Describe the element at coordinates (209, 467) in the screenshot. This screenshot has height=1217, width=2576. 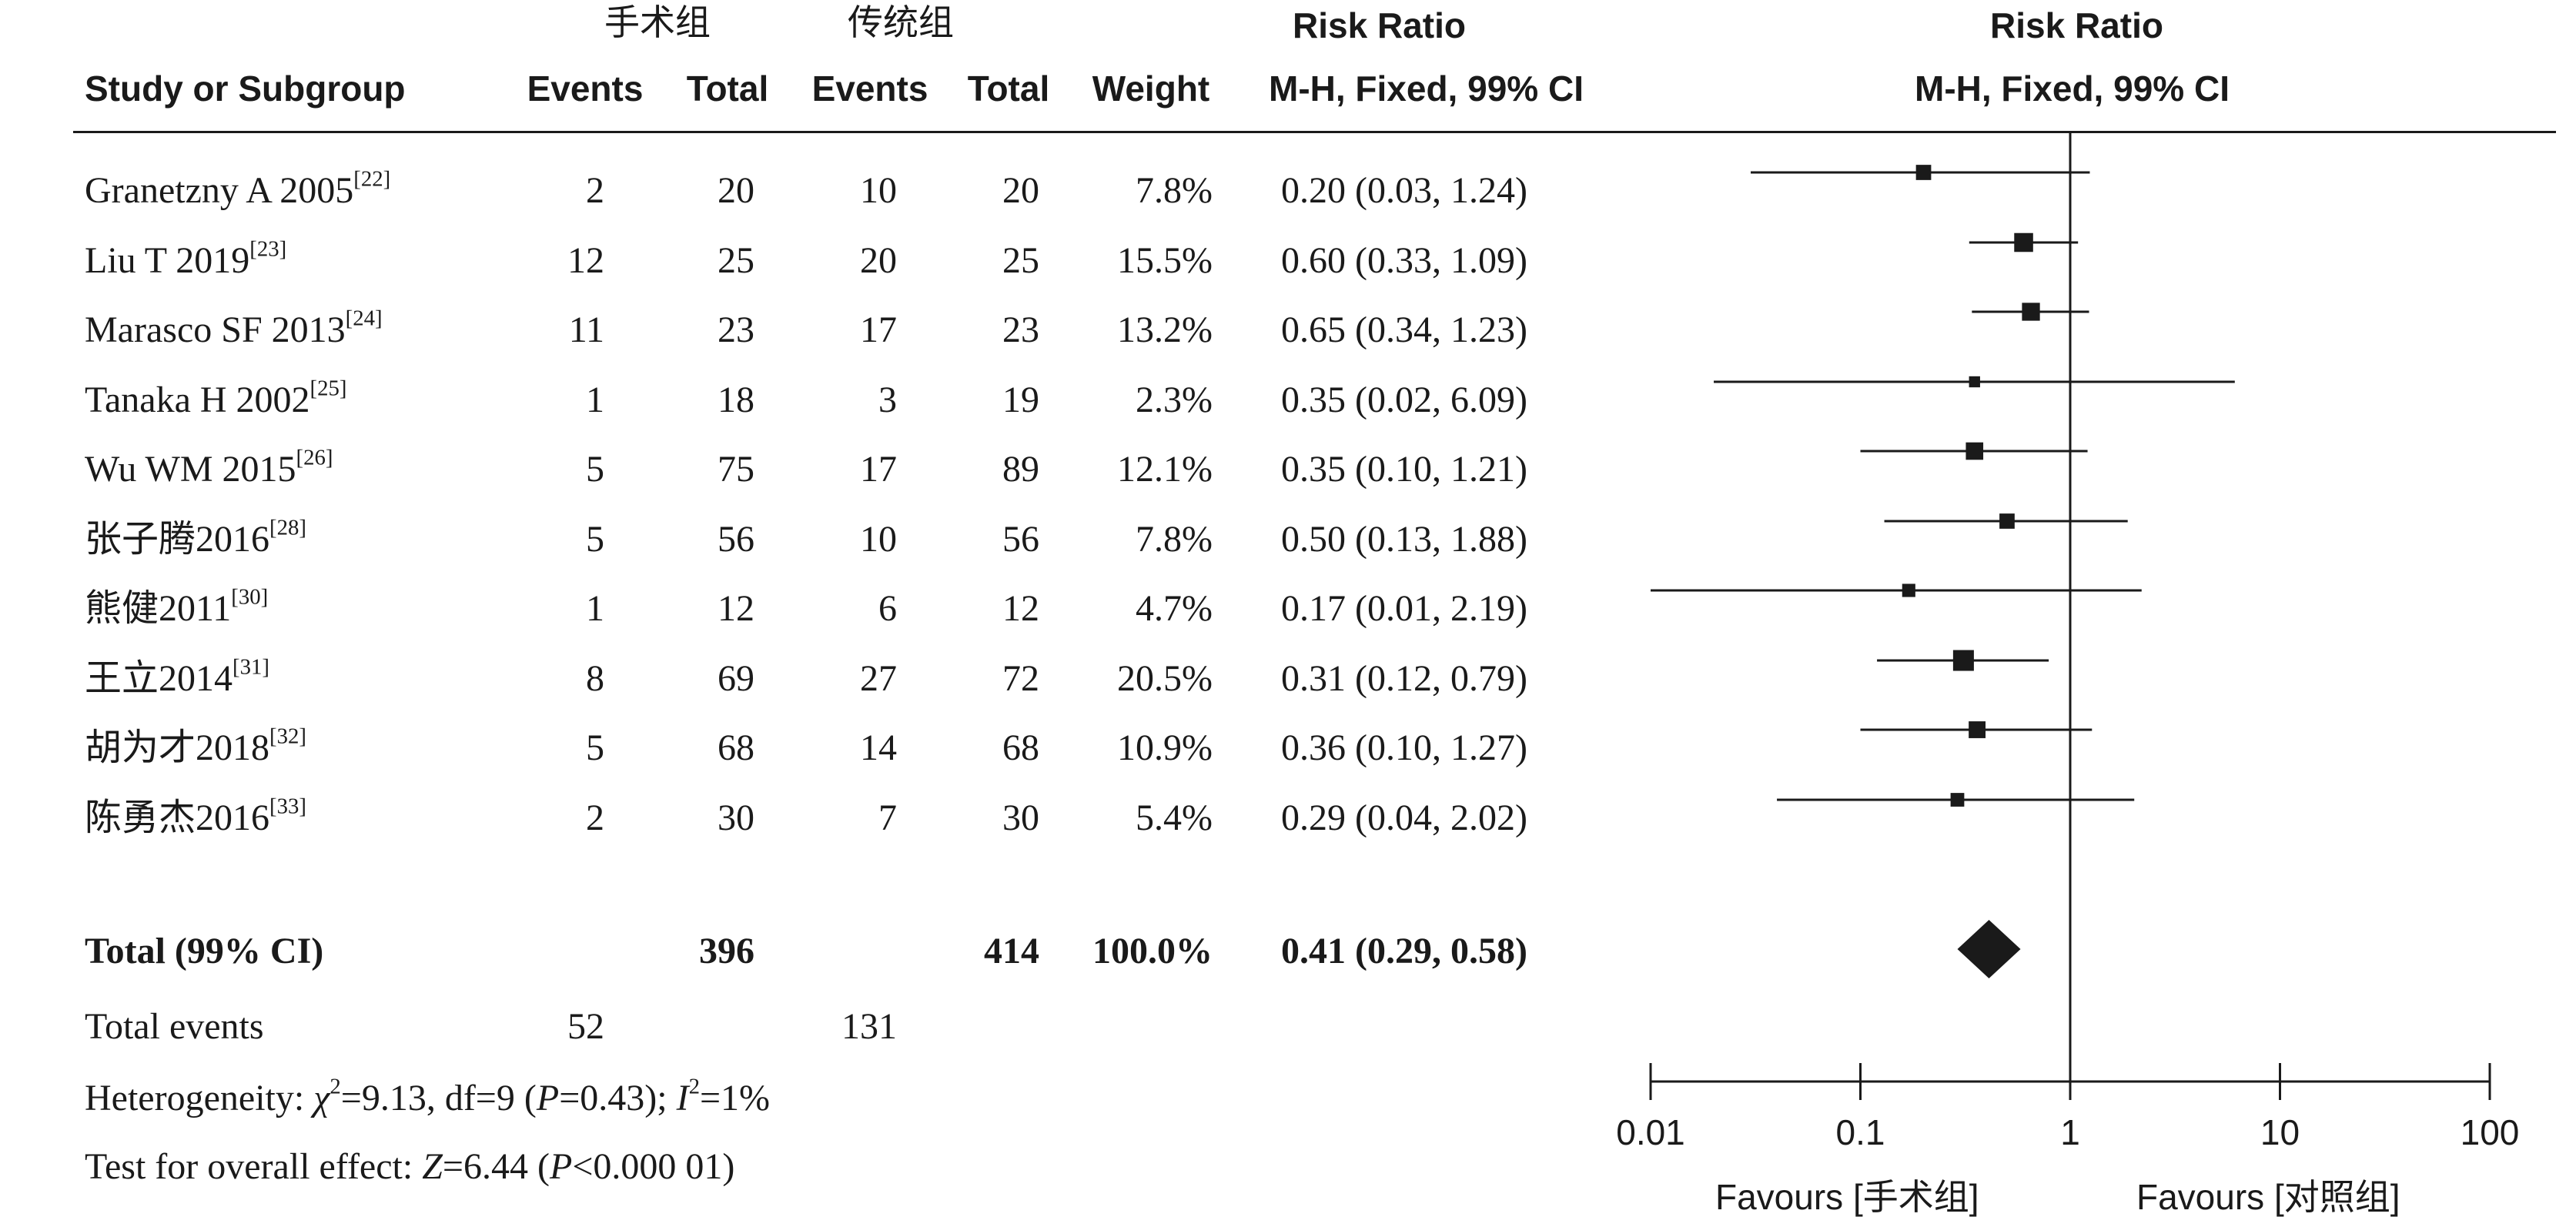
I see `study-name: Wu WM 2015[26]` at that location.